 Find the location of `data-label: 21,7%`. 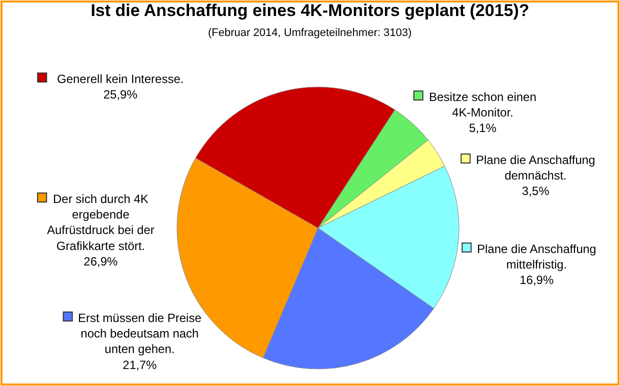

data-label: 21,7% is located at coordinates (140, 365).